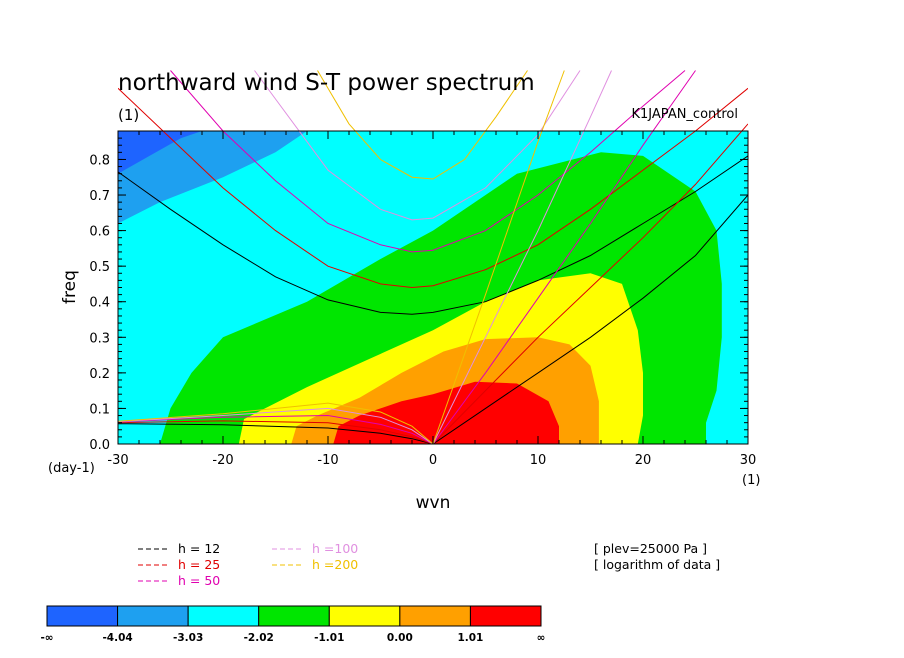  I want to click on legend-label: h = 12, so click(199, 548).